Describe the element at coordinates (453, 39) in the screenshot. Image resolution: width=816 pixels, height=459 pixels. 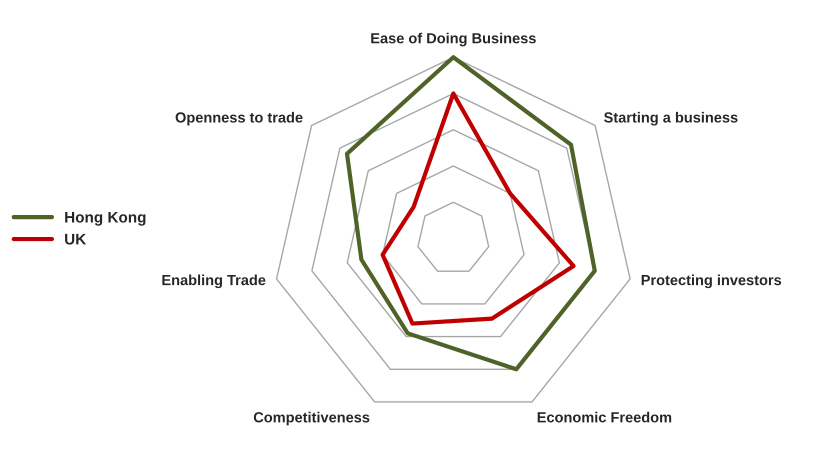
I see `spoke-label: Ease of Doing Business` at that location.